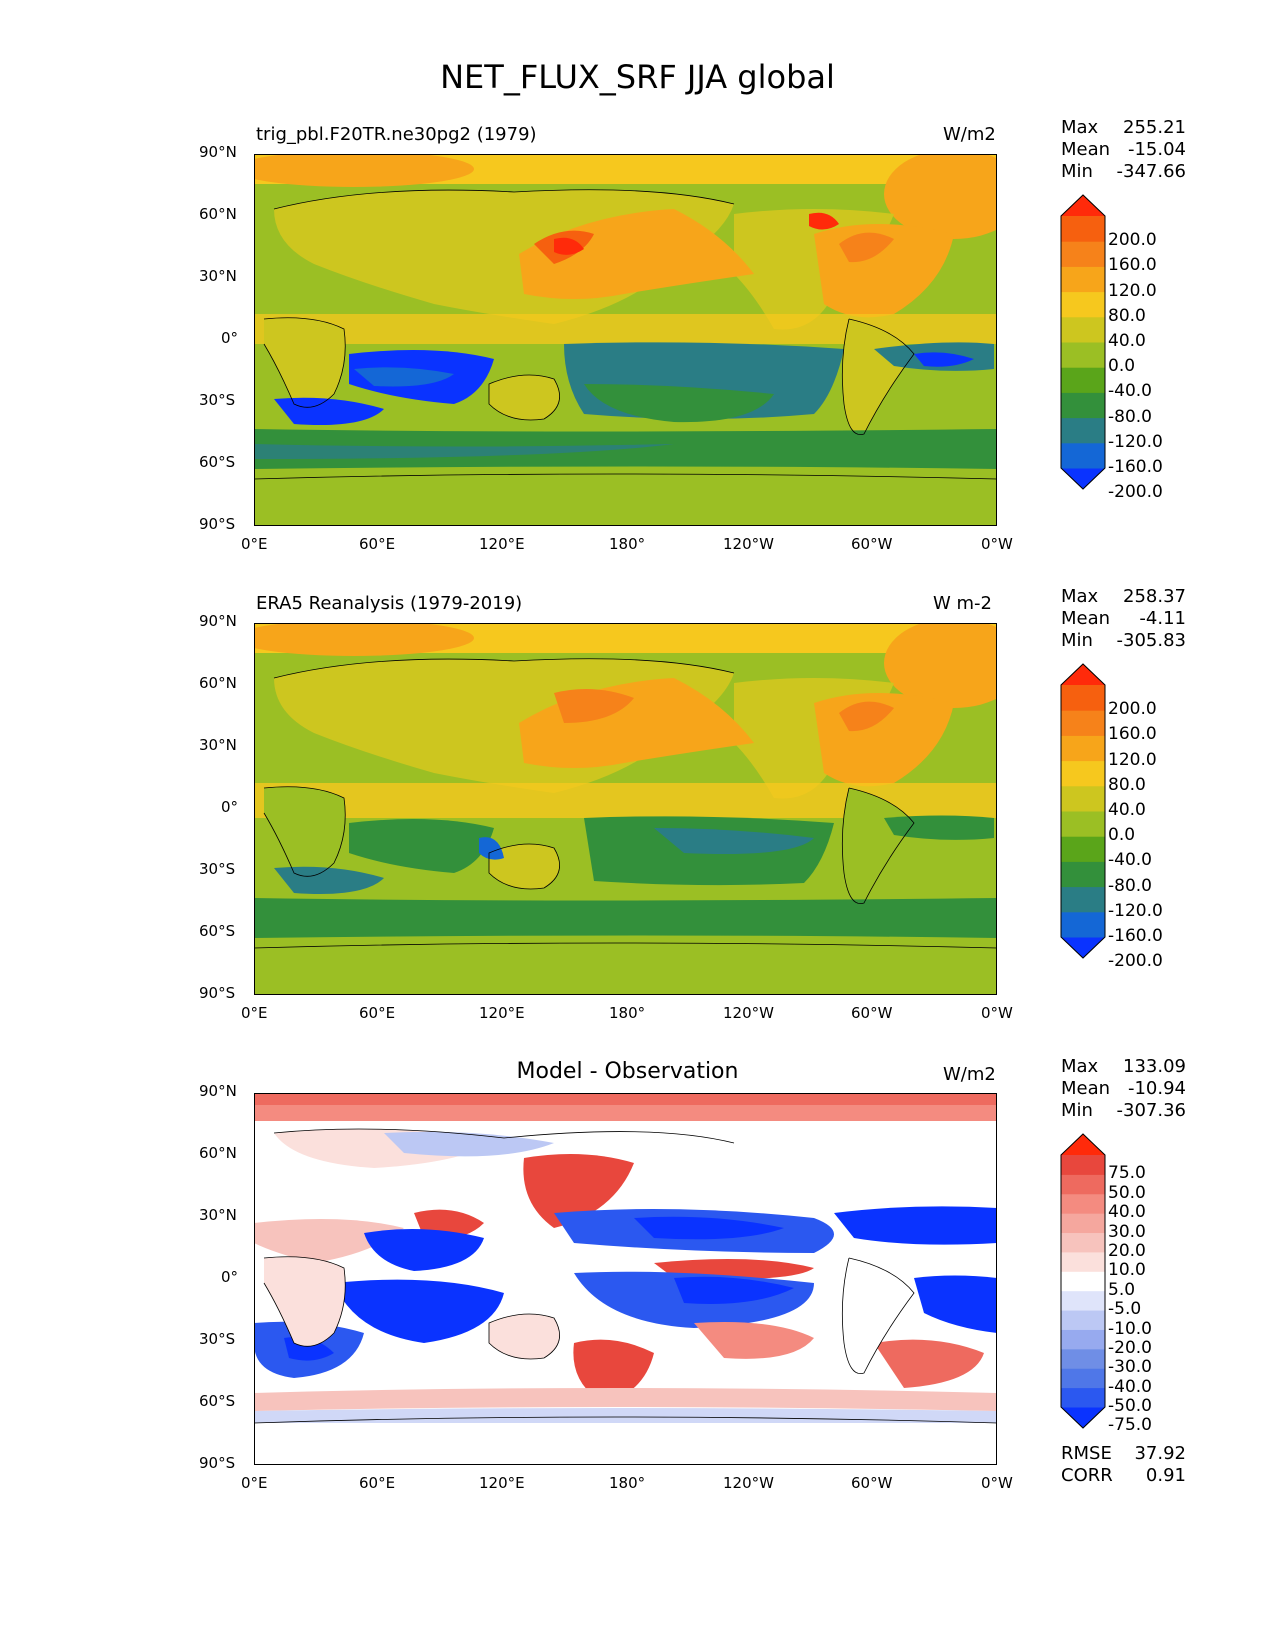  I want to click on colorbar-label: 0.0, so click(1122, 835).